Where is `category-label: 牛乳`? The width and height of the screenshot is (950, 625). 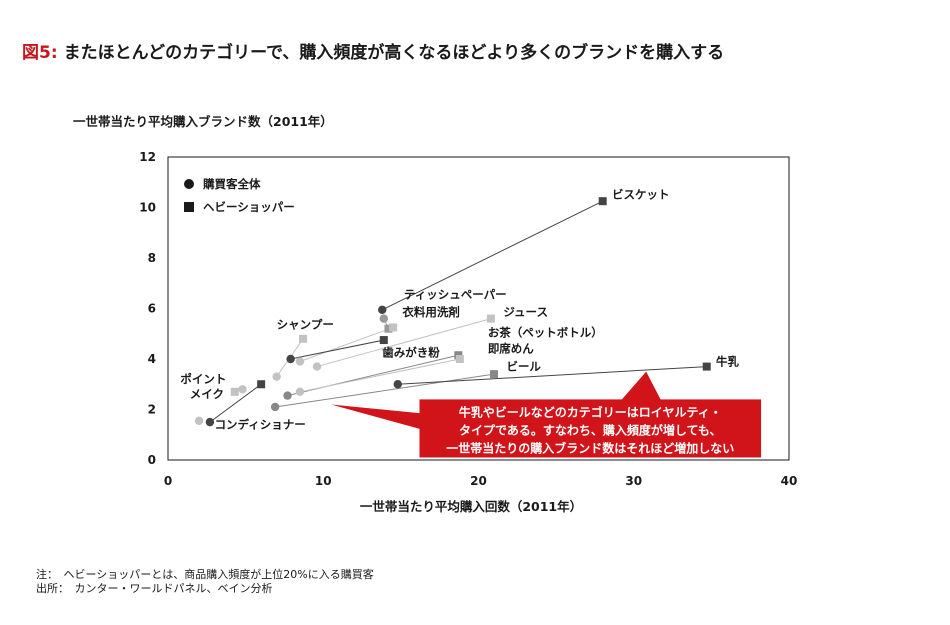
category-label: 牛乳 is located at coordinates (727, 361).